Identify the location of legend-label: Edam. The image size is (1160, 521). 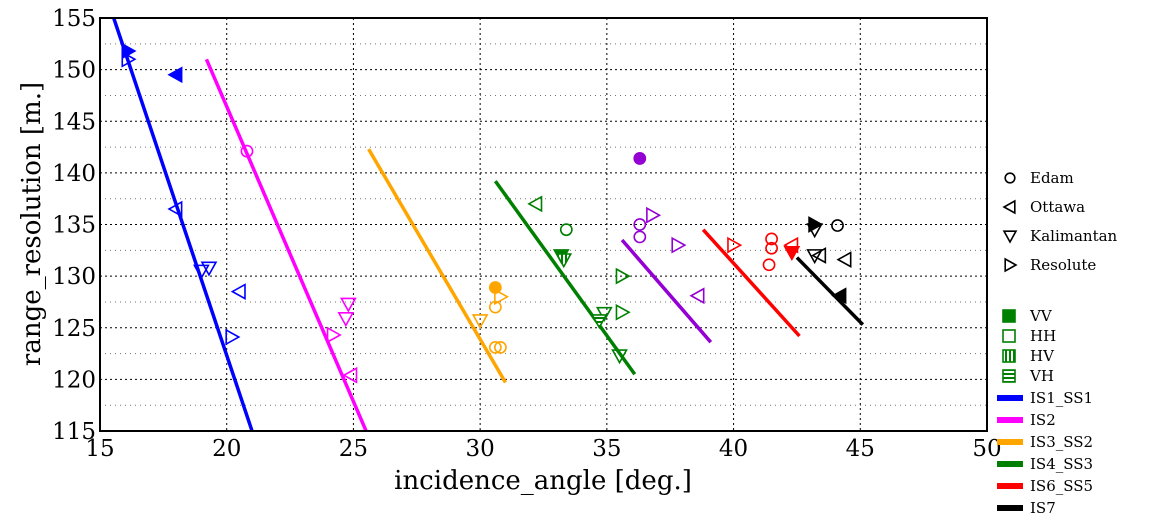
(1052, 178).